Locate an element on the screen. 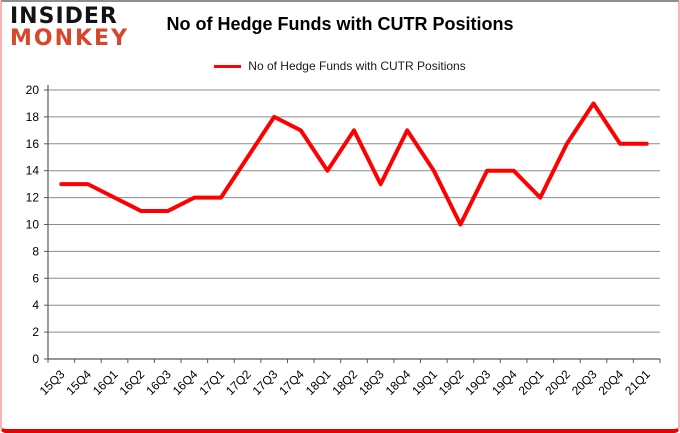 The image size is (680, 433). x-tick-label: 20Q1 is located at coordinates (531, 382).